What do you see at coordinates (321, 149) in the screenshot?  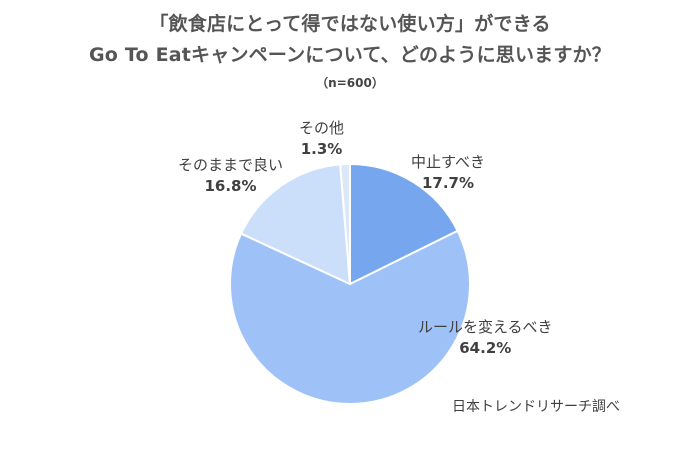 I see `slice-percent: 1.3%` at bounding box center [321, 149].